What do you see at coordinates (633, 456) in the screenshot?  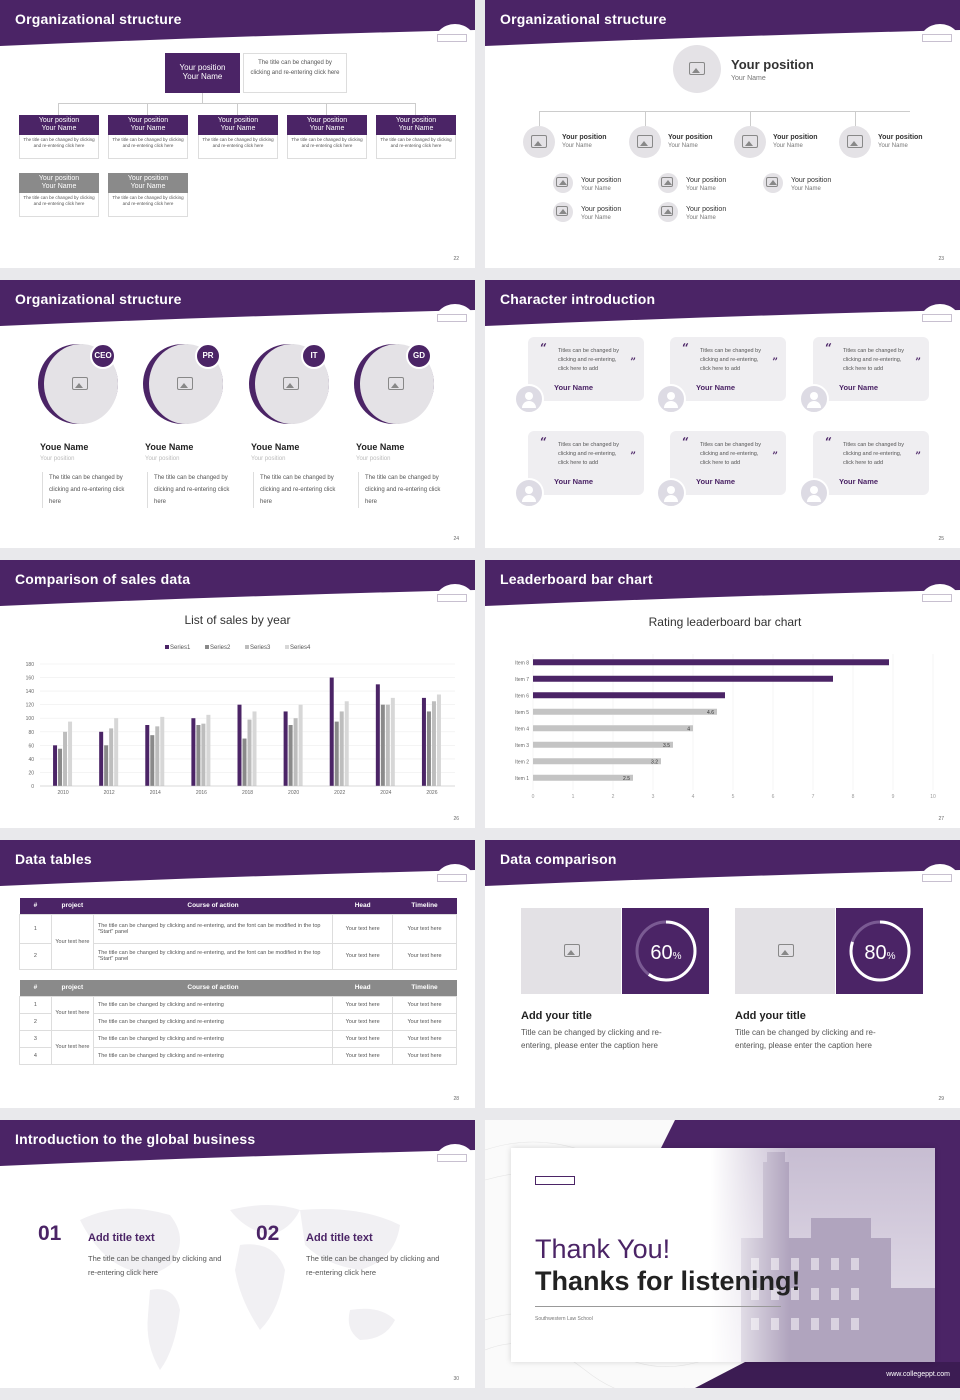 I see `quote-close-icon: ”` at bounding box center [633, 456].